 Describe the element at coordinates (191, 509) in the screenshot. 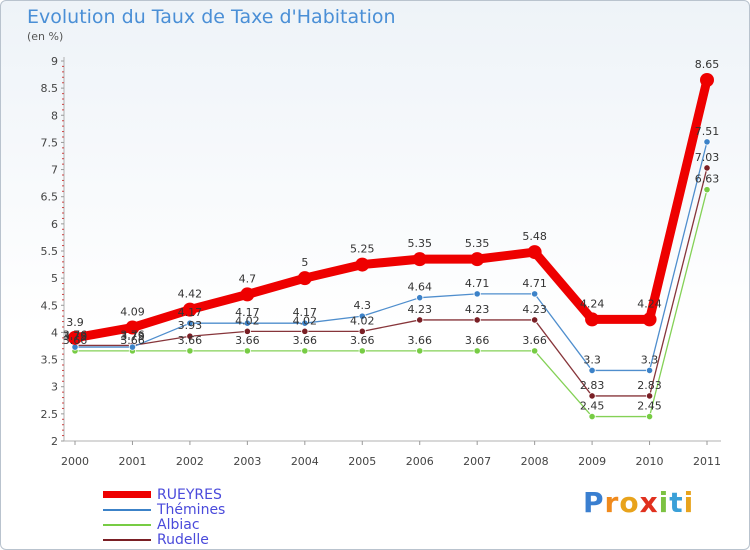

I see `legend-label: Thémines` at that location.